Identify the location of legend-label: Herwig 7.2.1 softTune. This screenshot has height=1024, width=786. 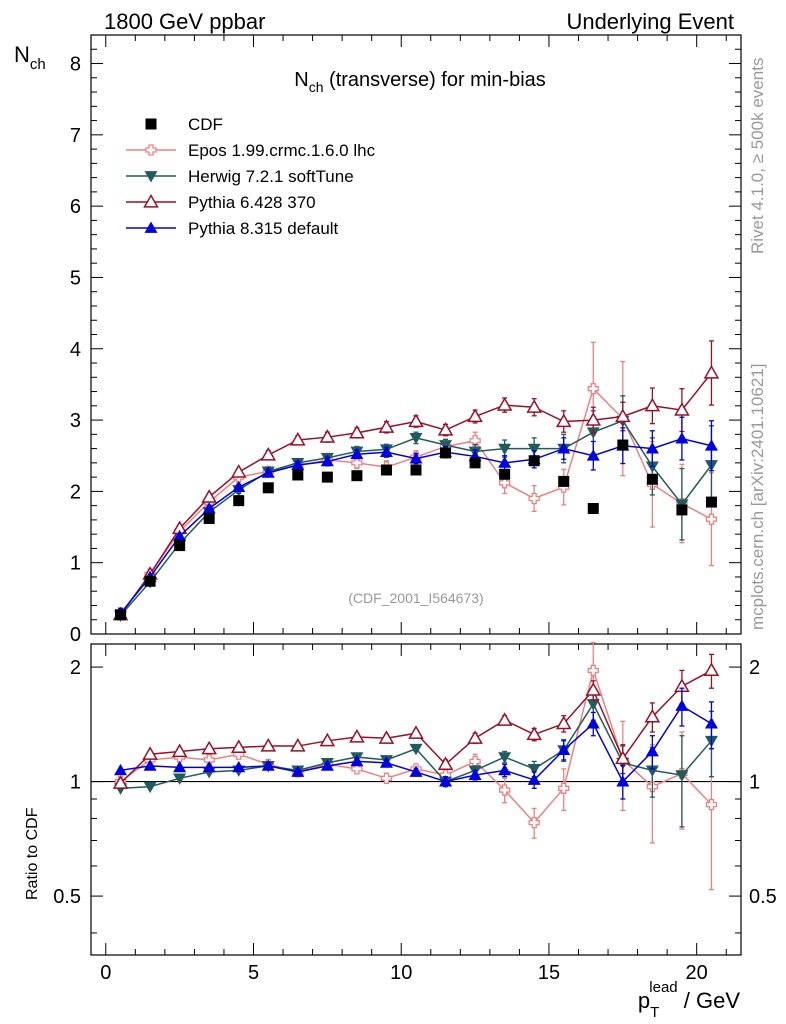
(271, 176).